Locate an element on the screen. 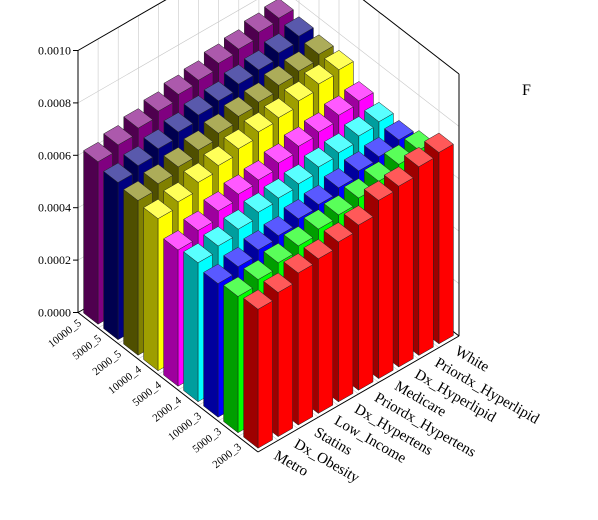 The width and height of the screenshot is (598, 520). z-tick-label: 0.0008 is located at coordinates (54, 103).